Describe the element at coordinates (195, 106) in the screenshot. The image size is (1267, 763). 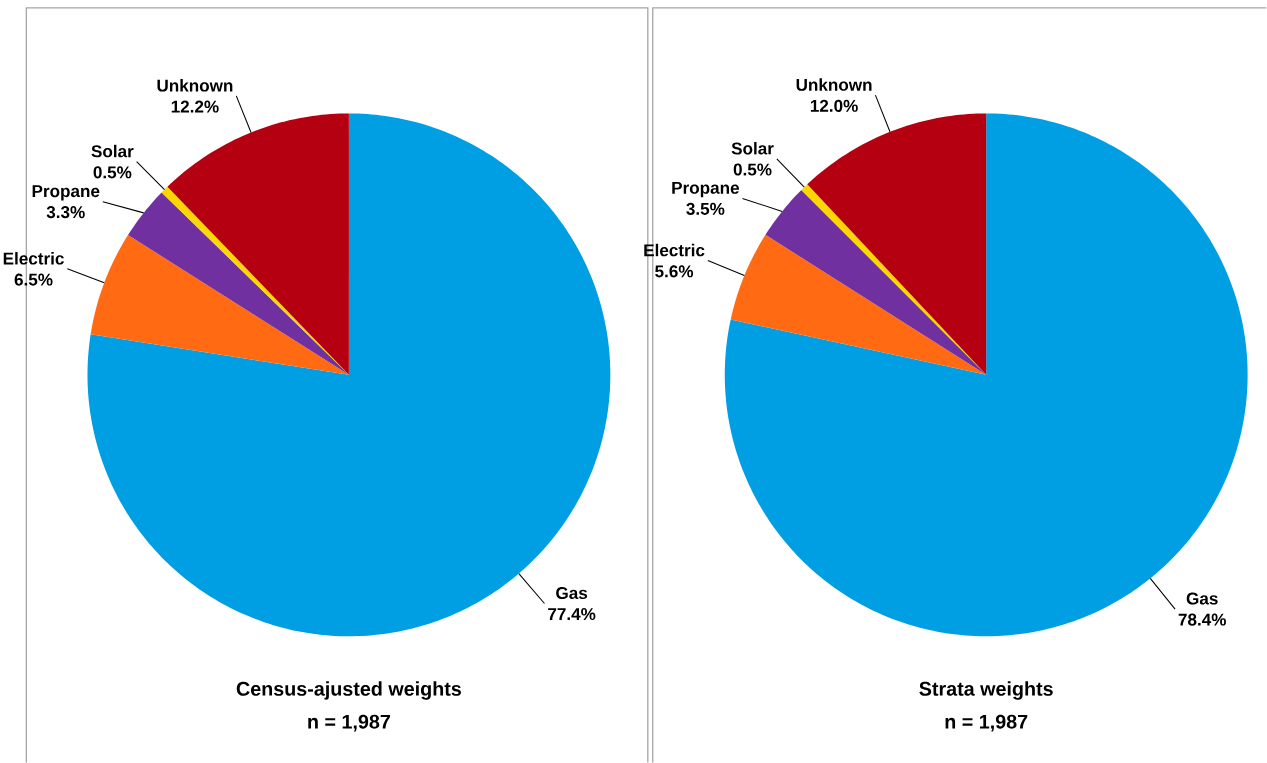
I see `data-label: 12.2%` at that location.